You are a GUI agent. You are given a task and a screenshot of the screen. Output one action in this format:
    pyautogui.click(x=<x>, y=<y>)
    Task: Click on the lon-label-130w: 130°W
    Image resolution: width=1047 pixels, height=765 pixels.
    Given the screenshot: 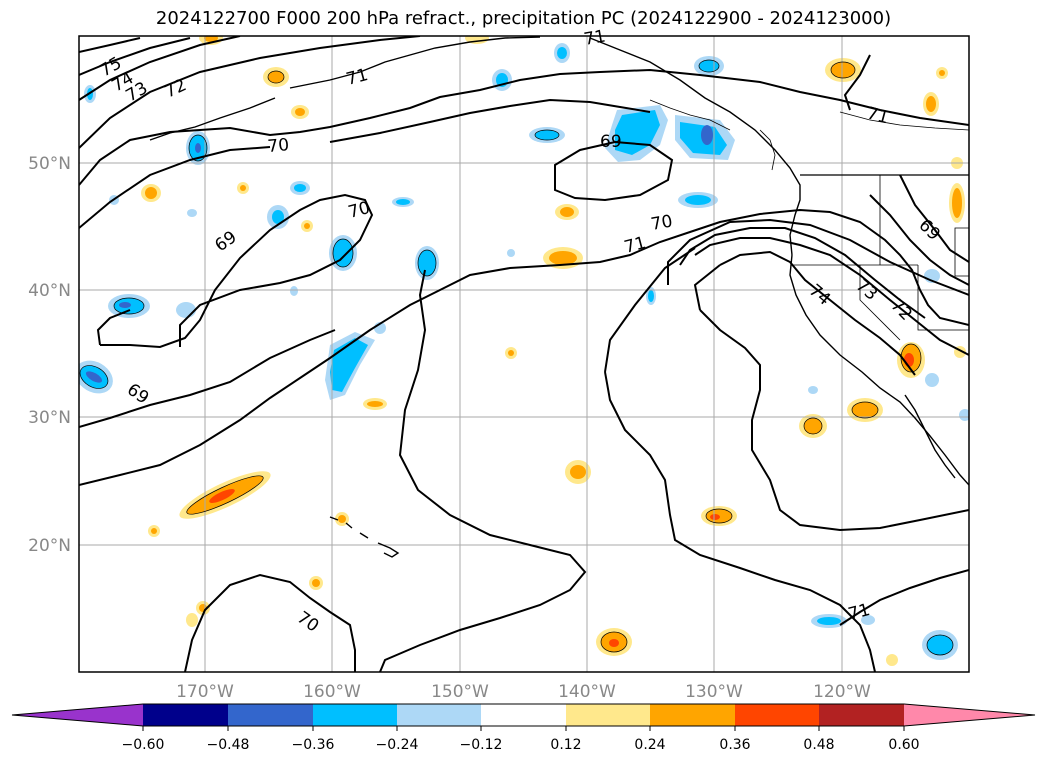 What is the action you would take?
    pyautogui.click(x=714, y=692)
    